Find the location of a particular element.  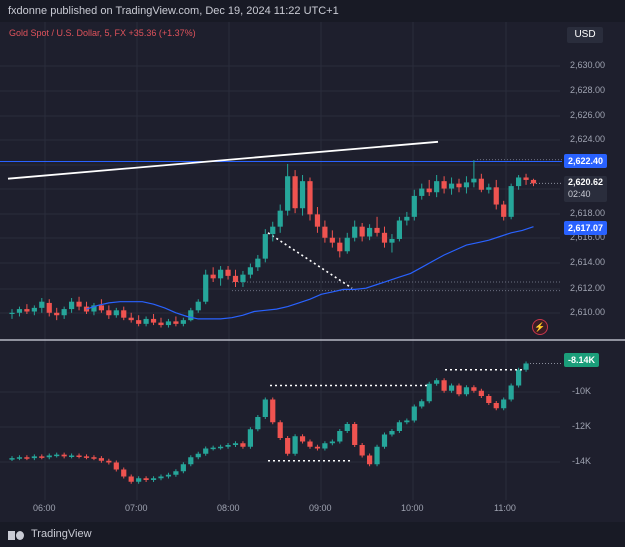

price-tick: 2,614.00 is located at coordinates (588, 262).